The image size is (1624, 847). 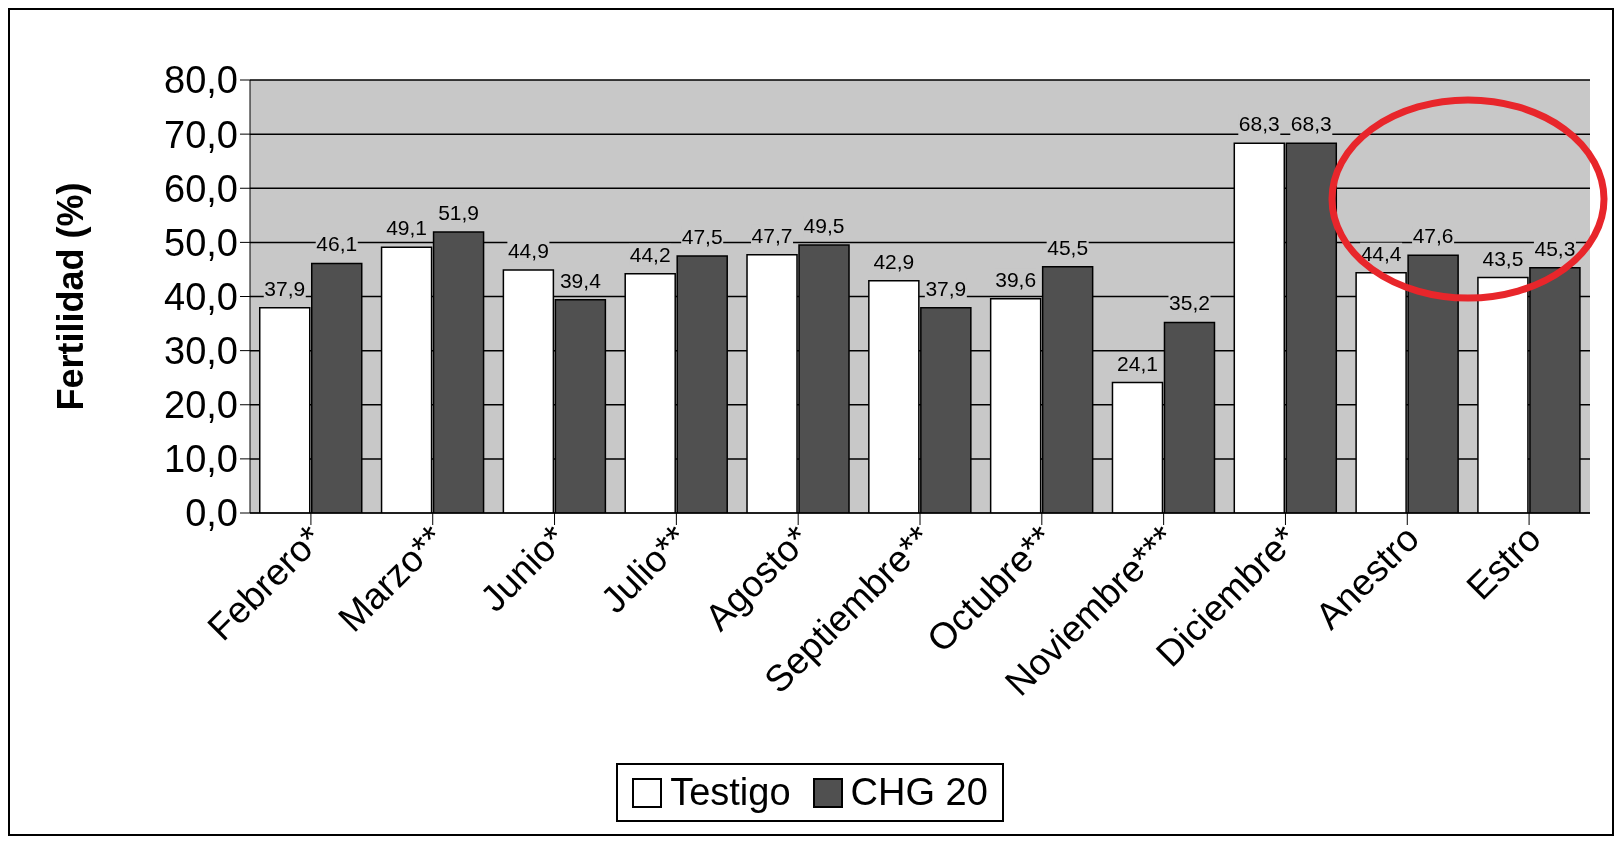 What do you see at coordinates (772, 235) in the screenshot?
I see `data-label: 47,7` at bounding box center [772, 235].